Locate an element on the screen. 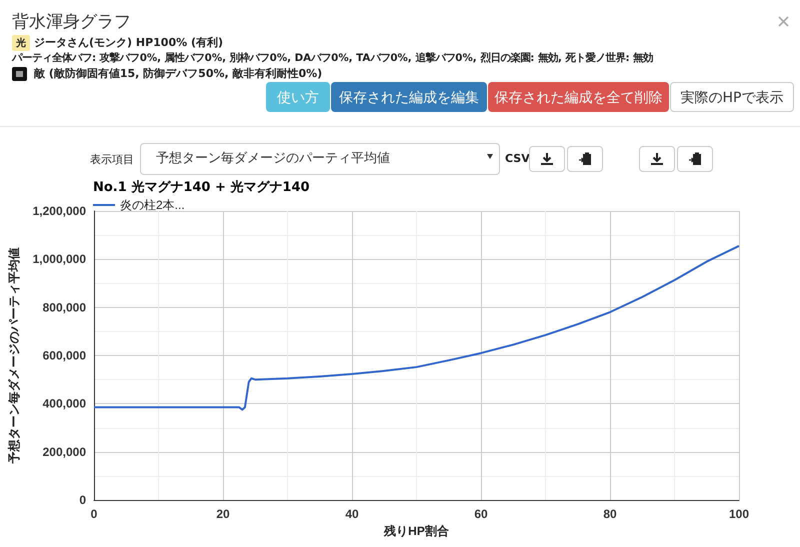 Image resolution: width=800 pixels, height=547 pixels. y-tick-label: 0 is located at coordinates (82, 500).